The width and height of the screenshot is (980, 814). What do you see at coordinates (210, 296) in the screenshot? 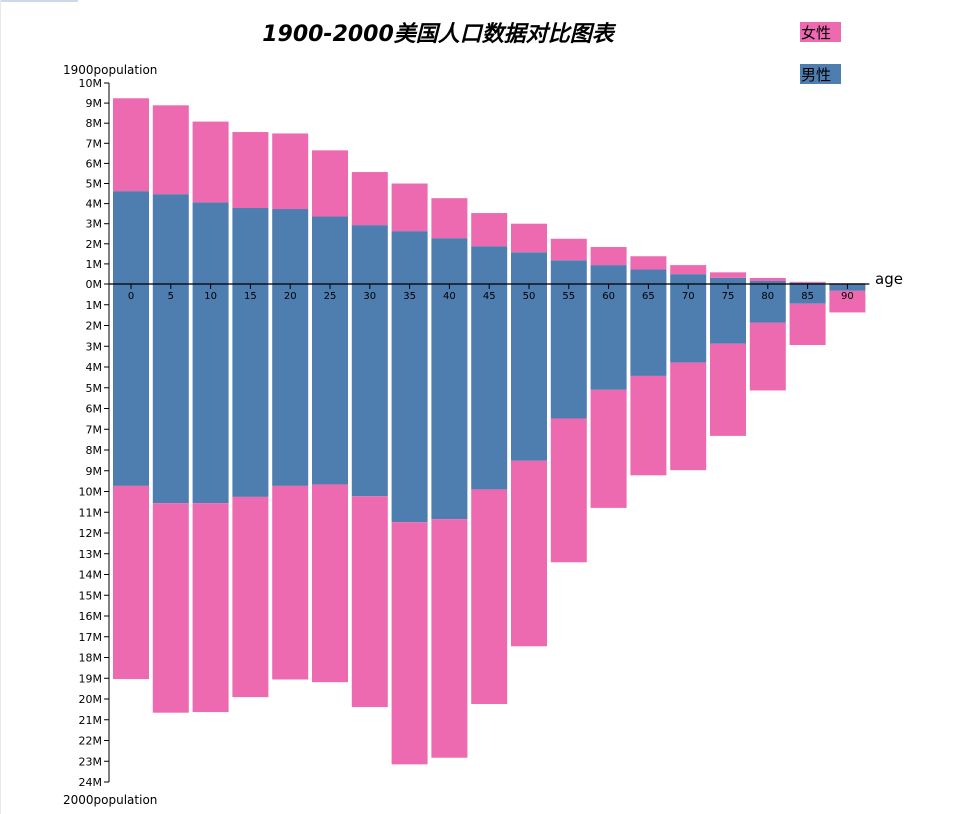
I see `x-tick-label-10: 10` at bounding box center [210, 296].